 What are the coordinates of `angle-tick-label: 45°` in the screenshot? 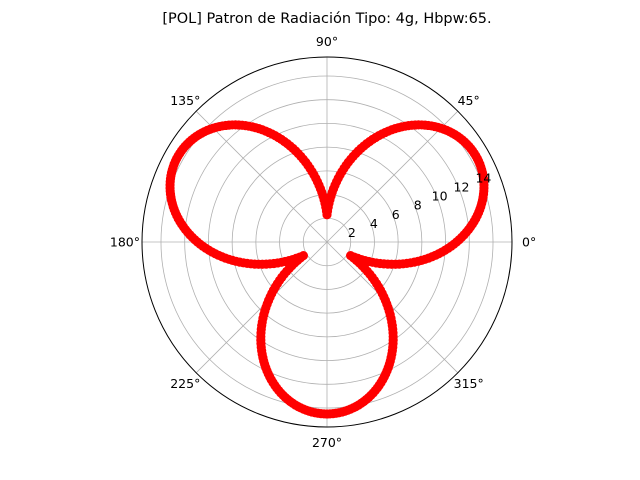 It's located at (469, 100).